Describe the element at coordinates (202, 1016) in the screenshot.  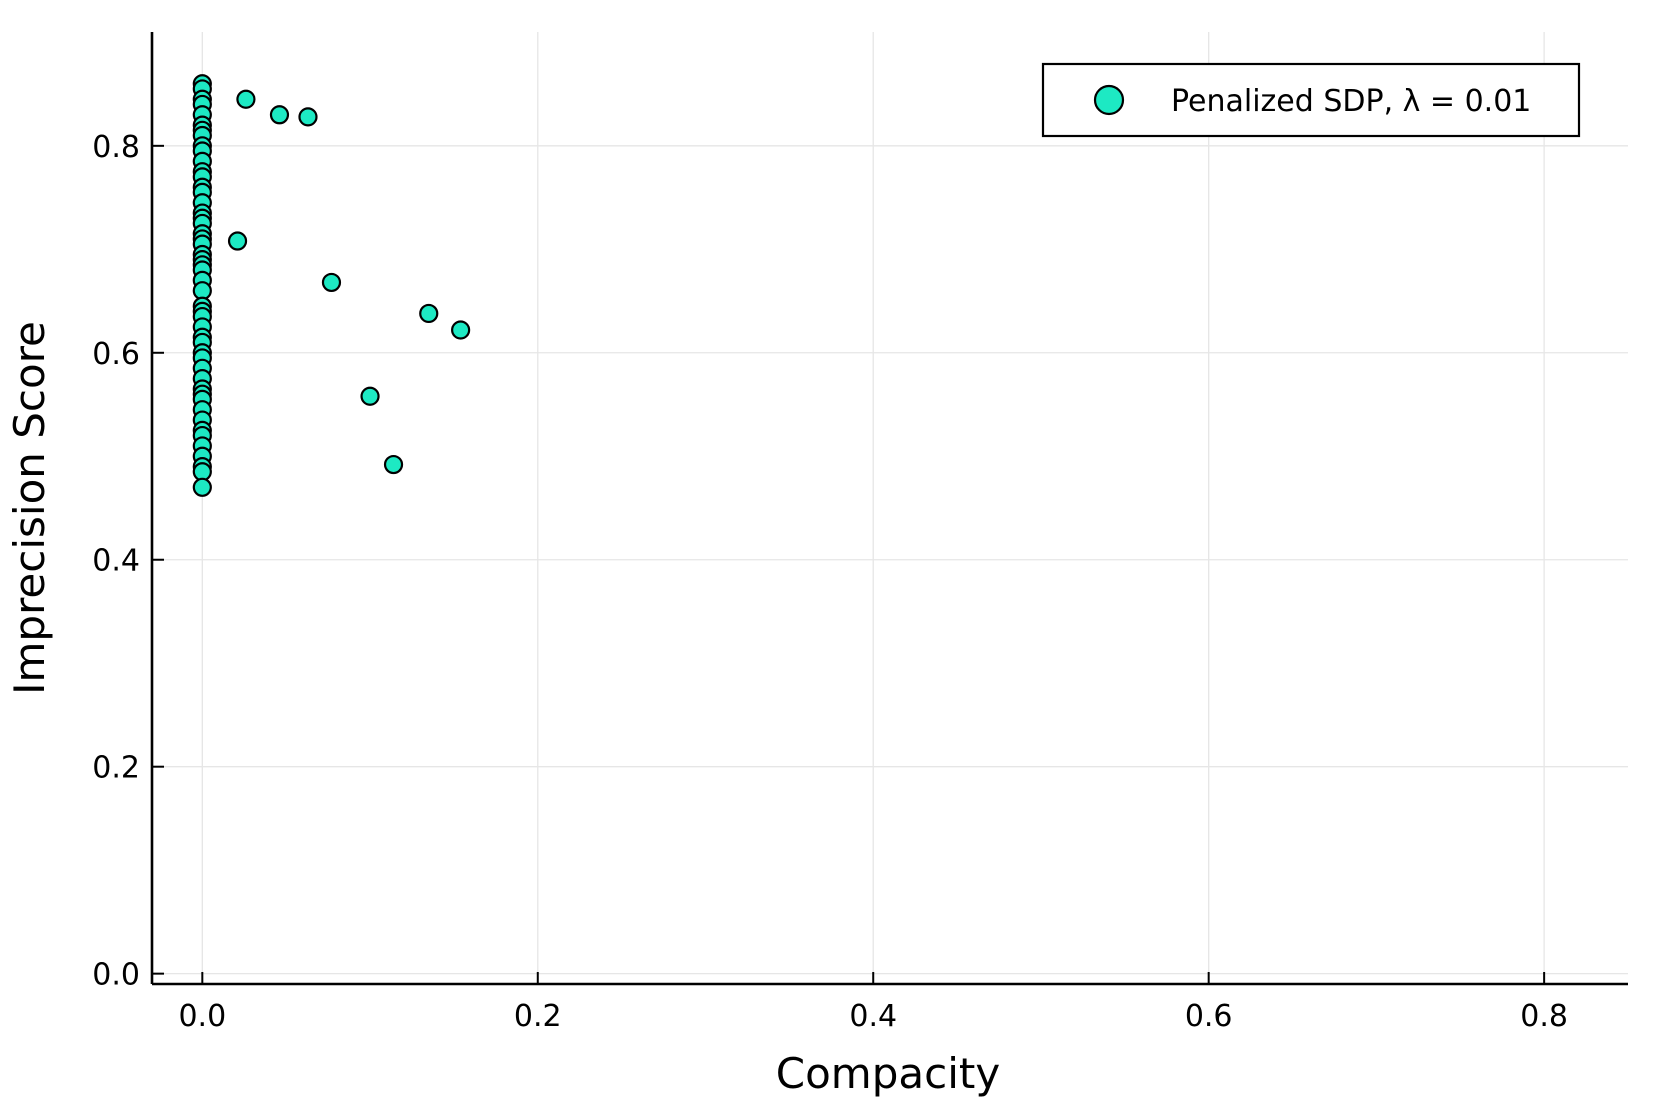
I see `x-tick-label-0: 0.0` at that location.